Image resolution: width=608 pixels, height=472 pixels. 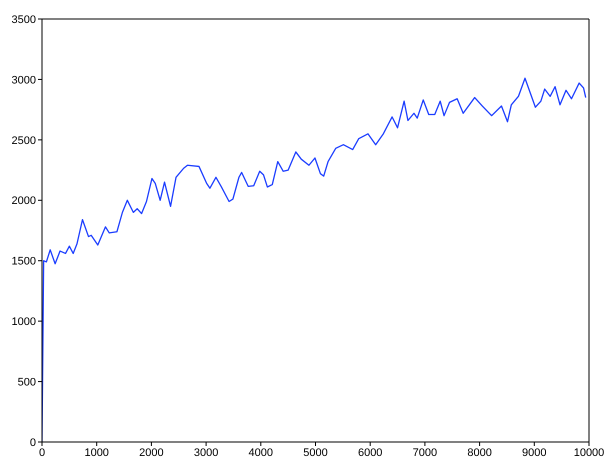 I want to click on y-tick-label: 3500, so click(x=24, y=20).